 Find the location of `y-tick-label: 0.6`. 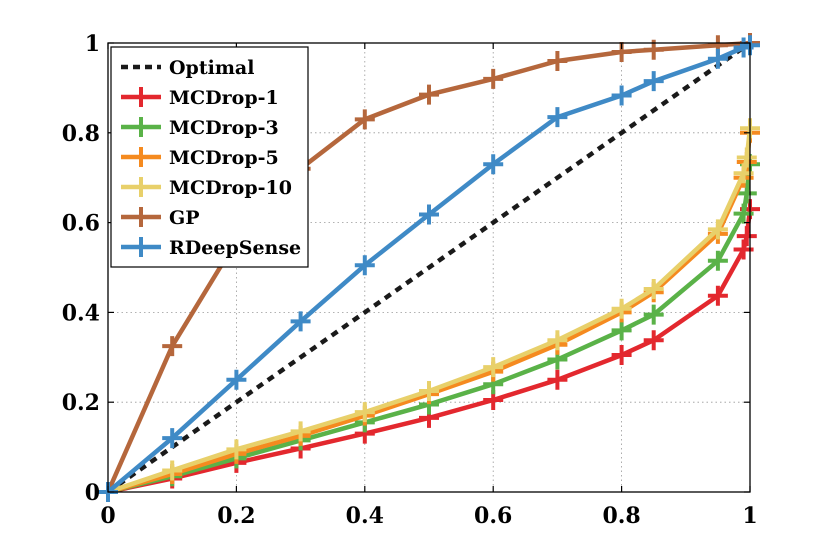

y-tick-label: 0.6 is located at coordinates (81, 224).